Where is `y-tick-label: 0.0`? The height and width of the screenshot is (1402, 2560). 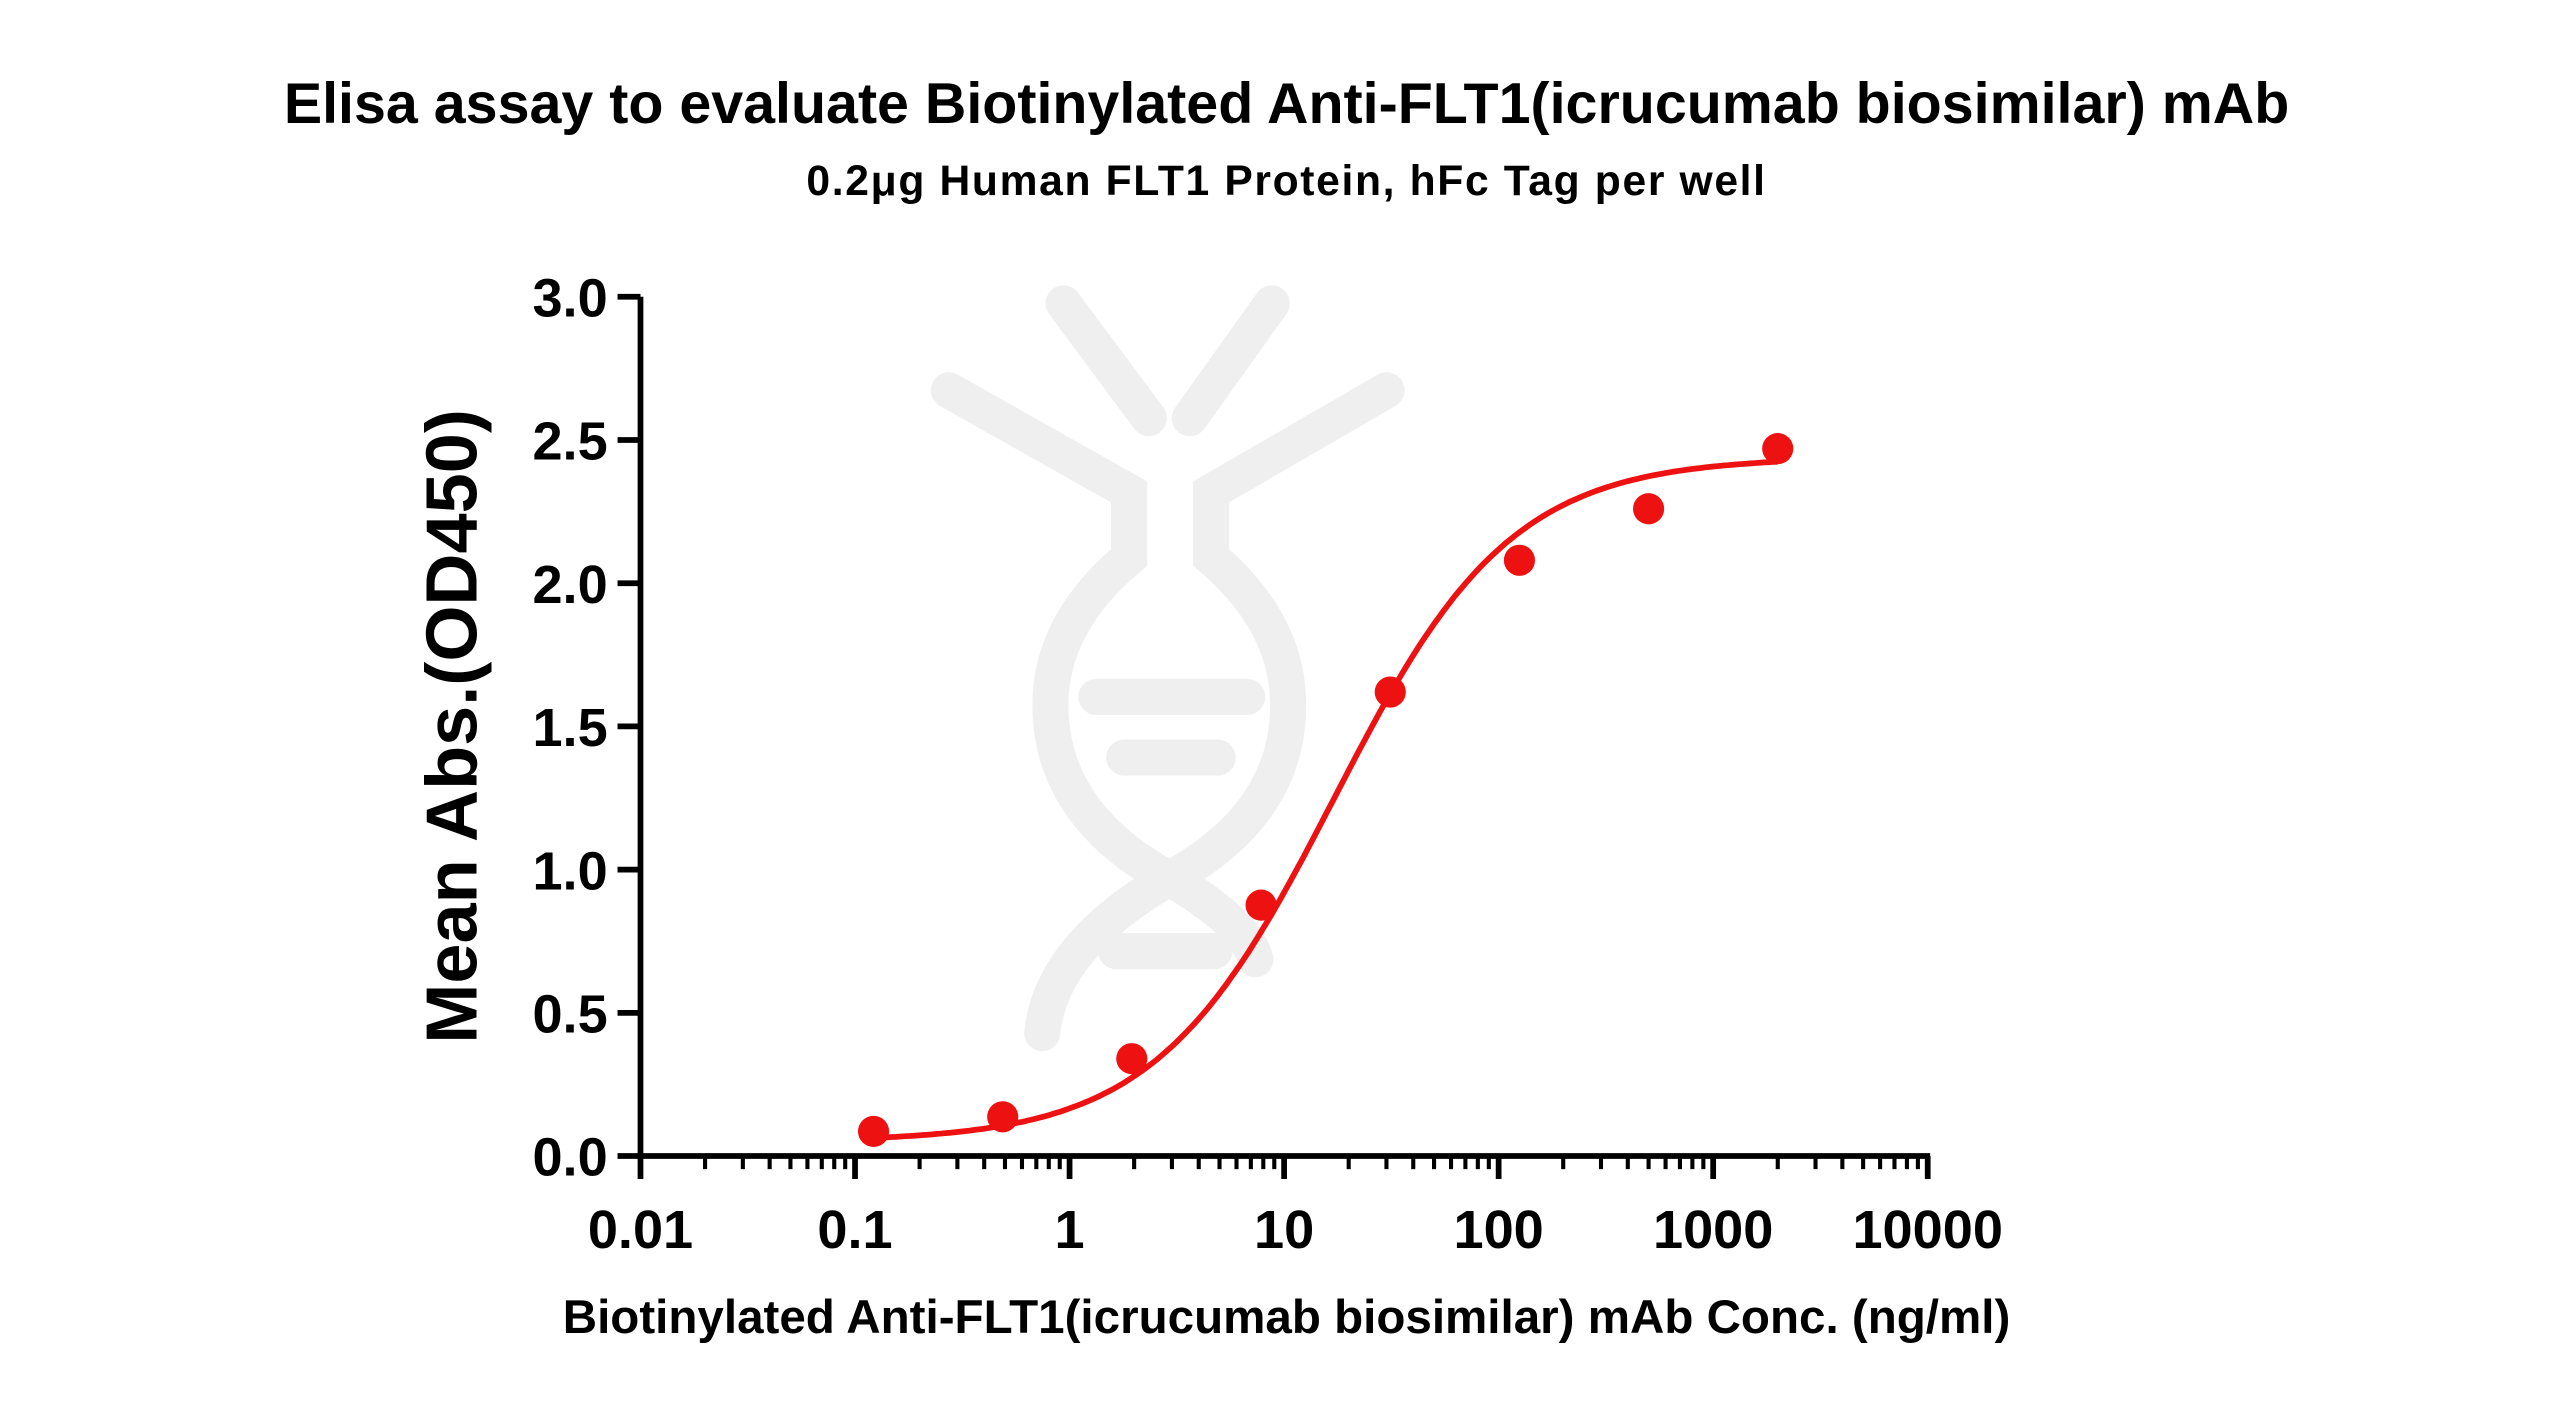
y-tick-label: 0.0 is located at coordinates (569, 1158).